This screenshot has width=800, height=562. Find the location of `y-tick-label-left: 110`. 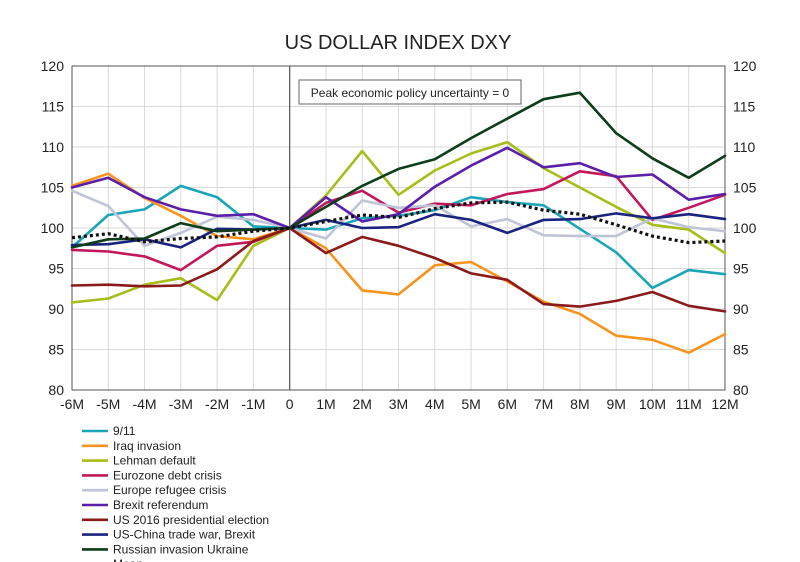

y-tick-label-left: 110 is located at coordinates (53, 147).